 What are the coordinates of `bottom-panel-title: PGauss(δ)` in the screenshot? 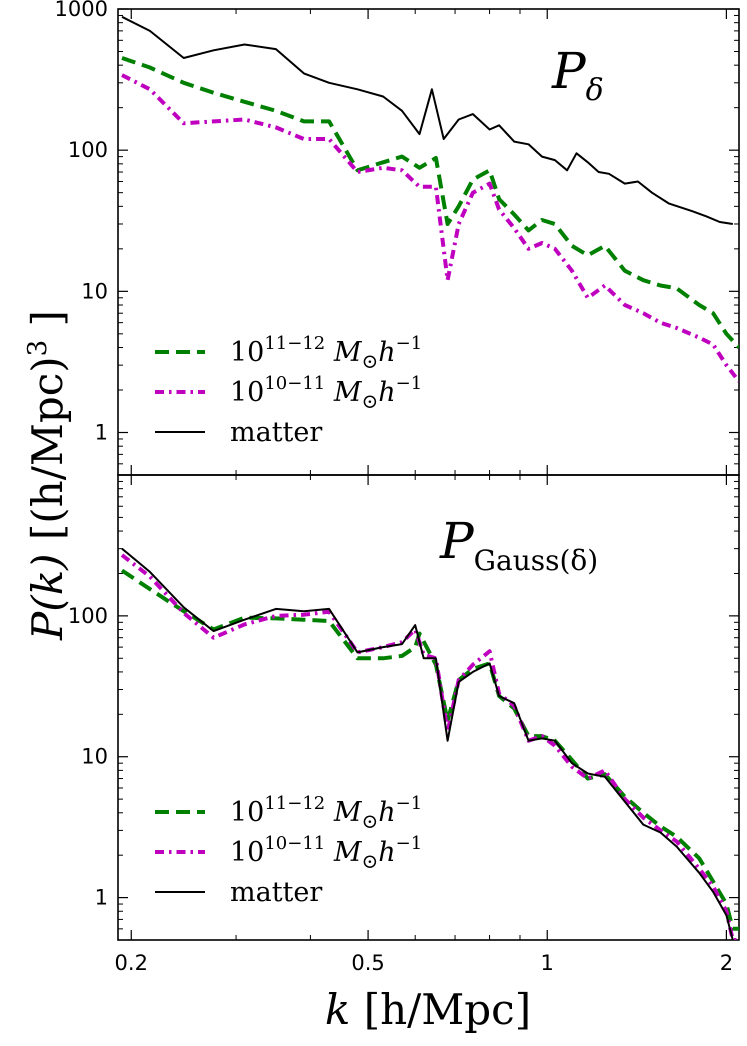 It's located at (518, 544).